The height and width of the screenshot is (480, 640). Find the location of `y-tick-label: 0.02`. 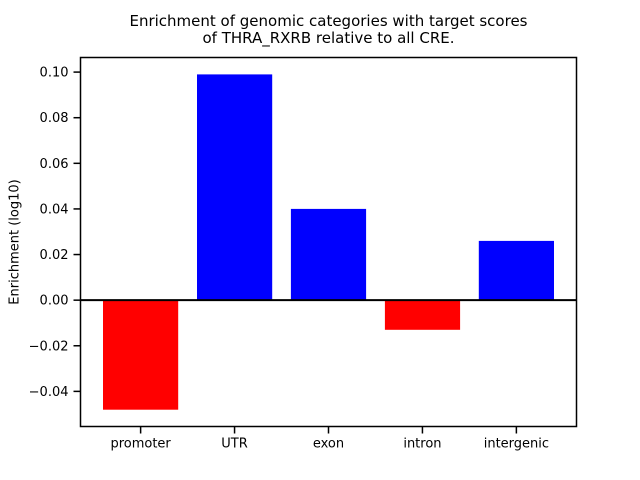

y-tick-label: 0.02 is located at coordinates (54, 255).